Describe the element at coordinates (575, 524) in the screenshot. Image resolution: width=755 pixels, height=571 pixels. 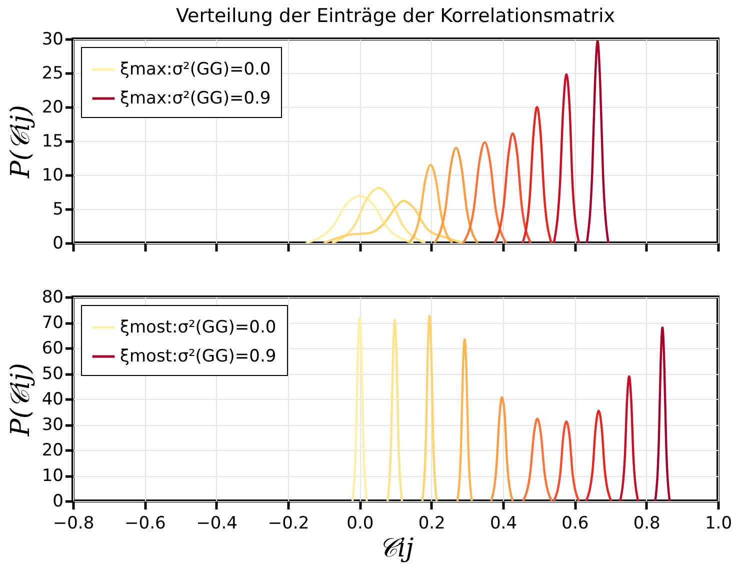
I see `x-tick-label: 0.6` at that location.